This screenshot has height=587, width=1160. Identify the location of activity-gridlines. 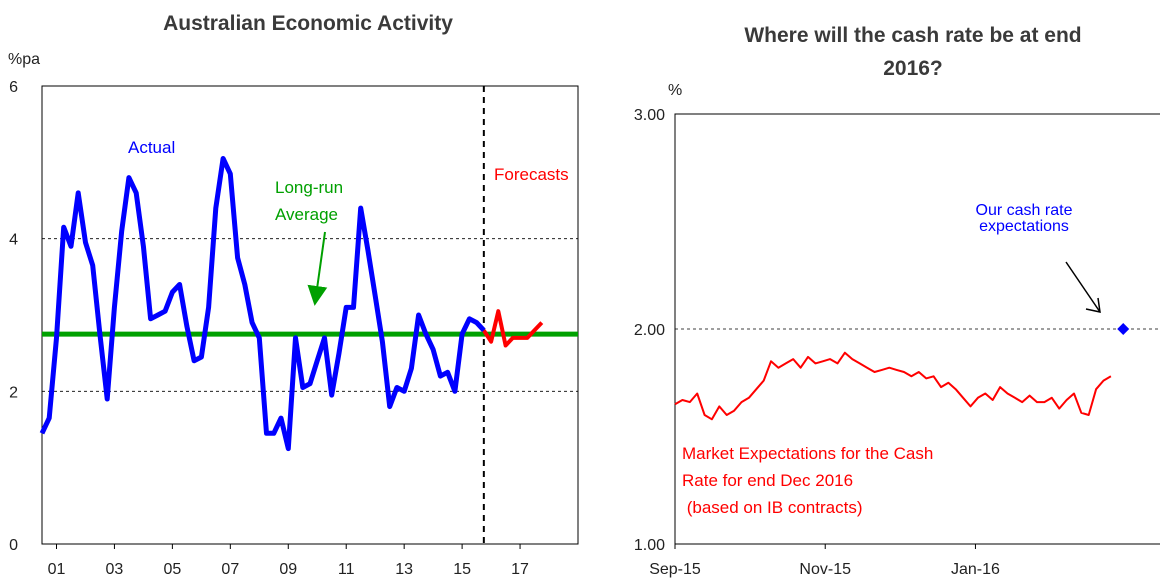
(310, 315).